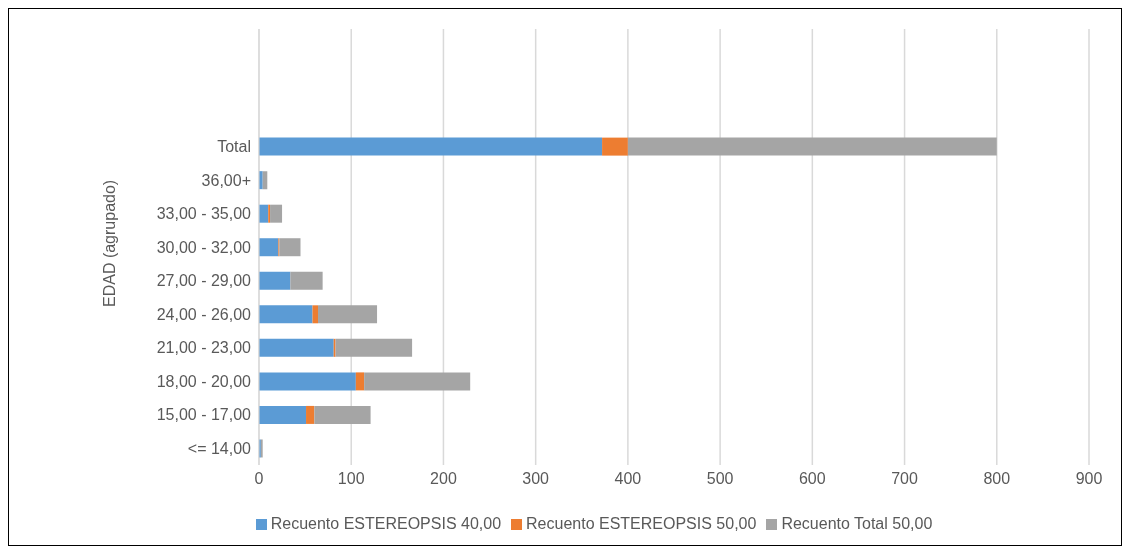 This screenshot has height=556, width=1132. What do you see at coordinates (204, 281) in the screenshot?
I see `y-tick-label: 27,00 - 29,00` at bounding box center [204, 281].